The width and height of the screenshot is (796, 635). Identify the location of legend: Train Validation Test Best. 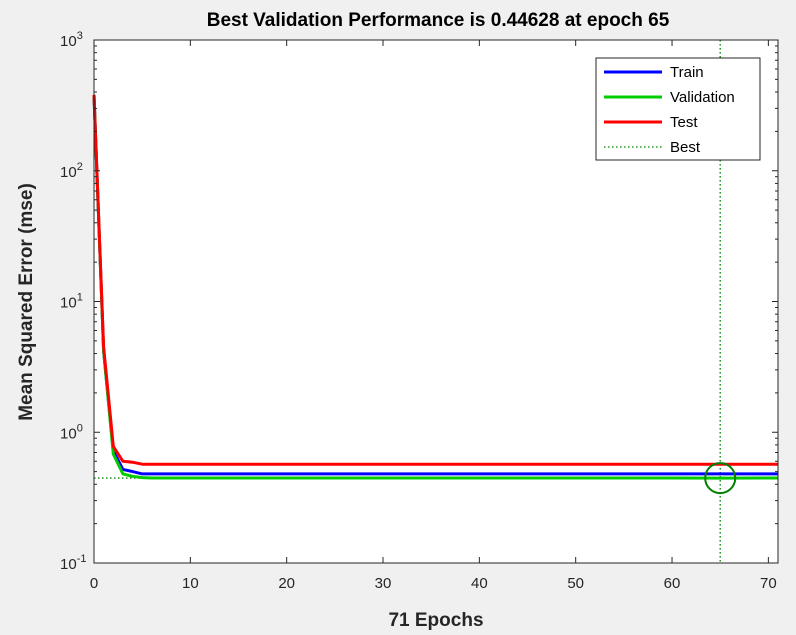
(678, 109).